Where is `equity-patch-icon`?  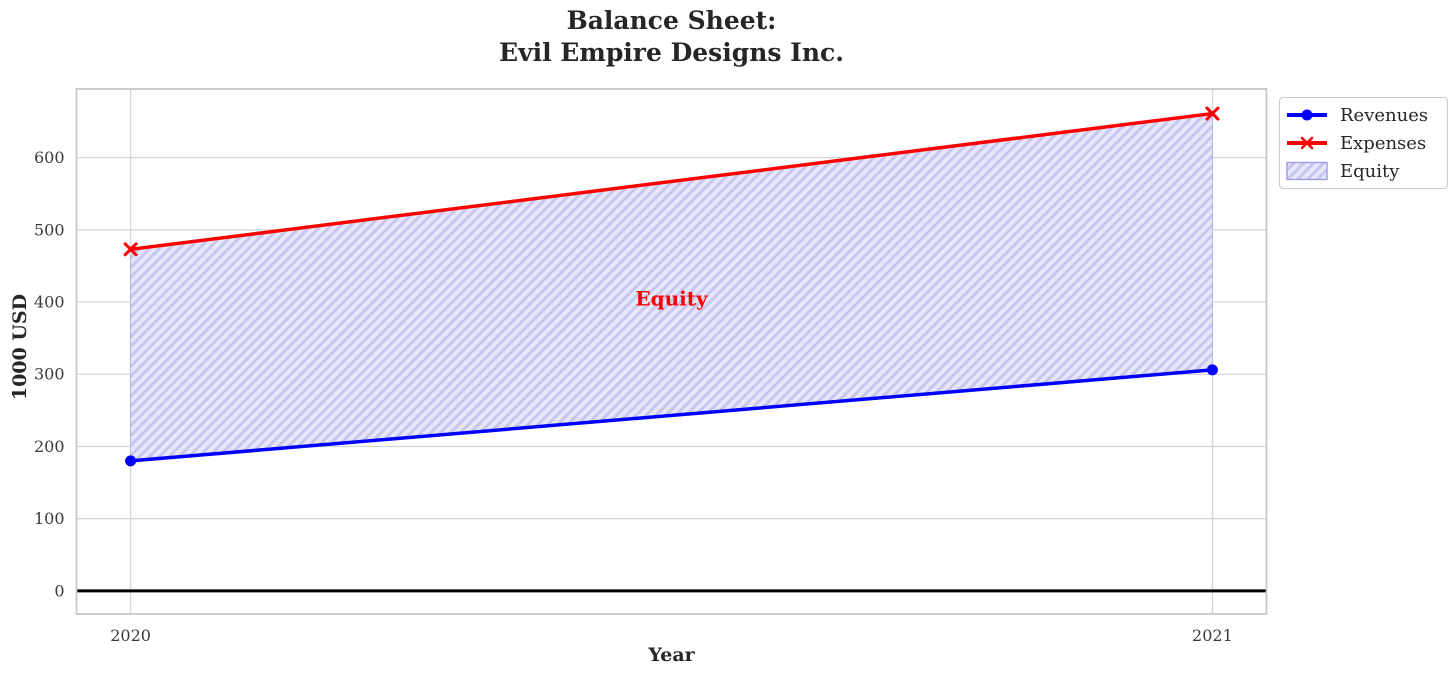
equity-patch-icon is located at coordinates (1307, 171).